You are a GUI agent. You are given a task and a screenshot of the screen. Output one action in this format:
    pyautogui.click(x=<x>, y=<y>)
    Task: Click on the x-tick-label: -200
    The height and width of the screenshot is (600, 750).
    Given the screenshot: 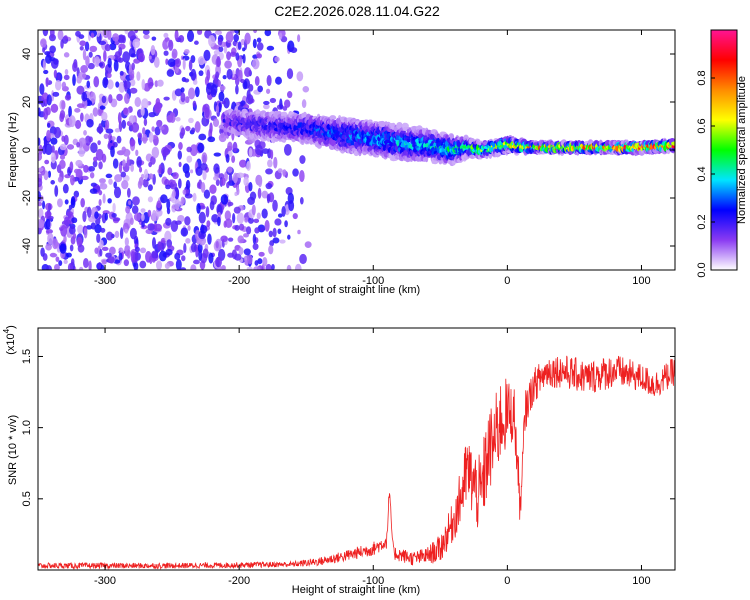 What is the action you would take?
    pyautogui.click(x=239, y=581)
    